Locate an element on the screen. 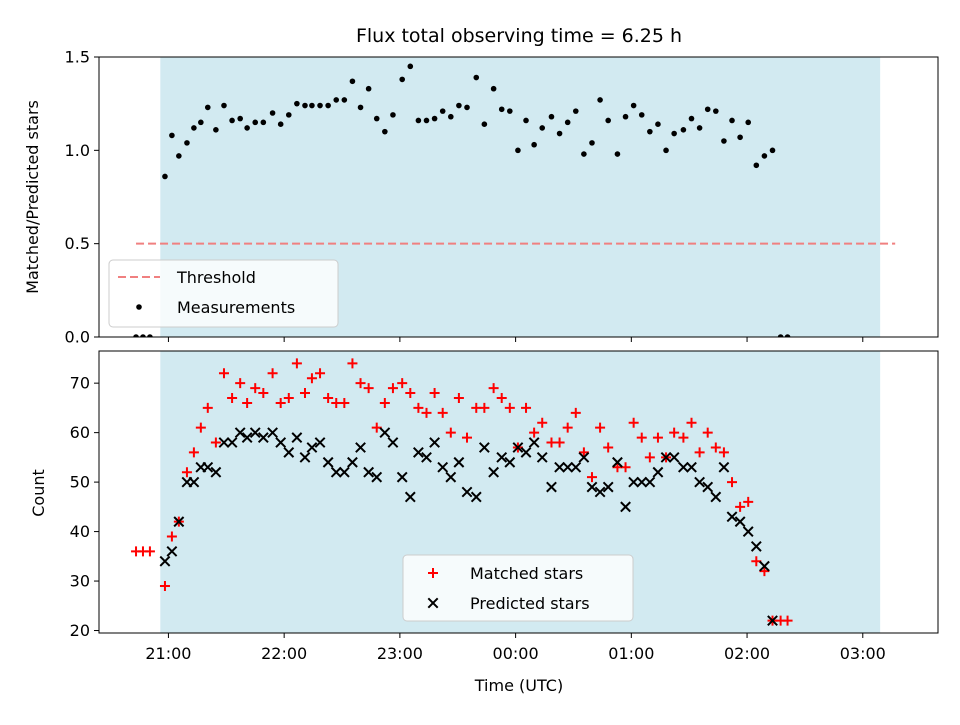 This screenshot has height=725, width=960. legend: Threshold Measurements is located at coordinates (223, 293).